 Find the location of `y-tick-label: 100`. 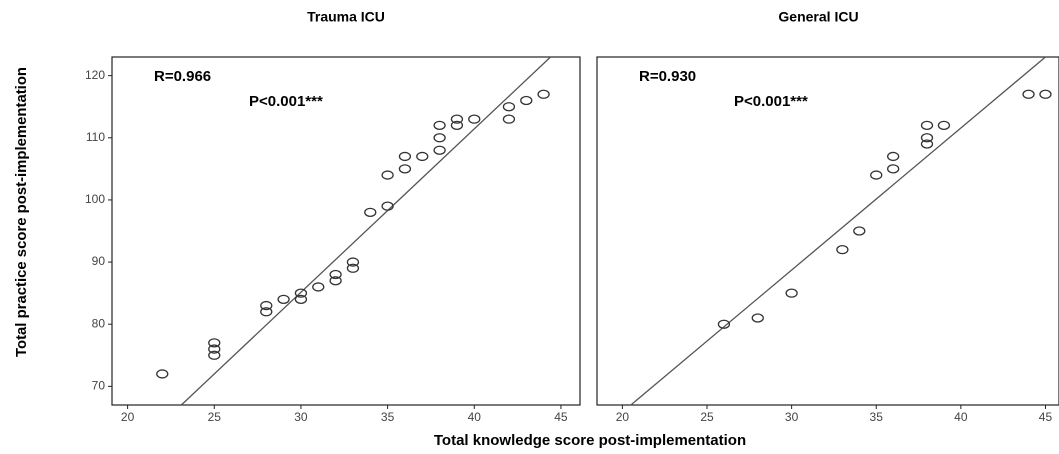

y-tick-label: 100 is located at coordinates (95, 199).